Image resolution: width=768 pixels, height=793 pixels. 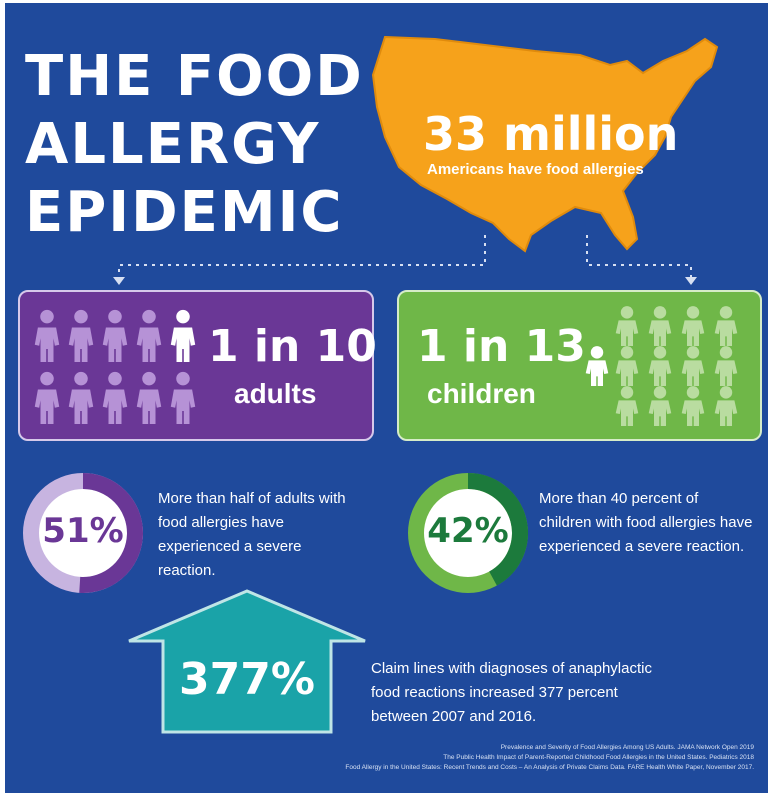 I want to click on children-label: children, so click(x=481, y=393).